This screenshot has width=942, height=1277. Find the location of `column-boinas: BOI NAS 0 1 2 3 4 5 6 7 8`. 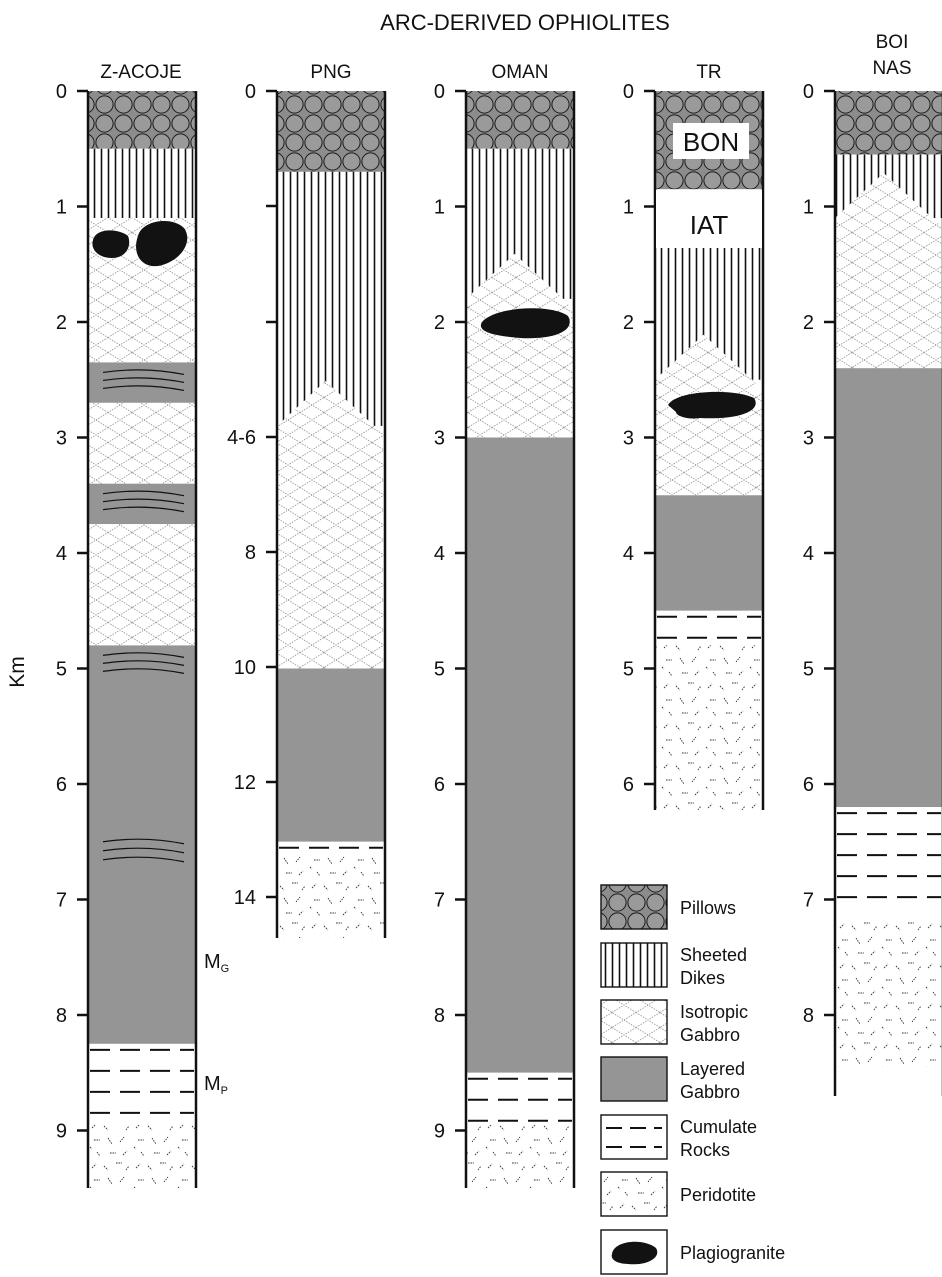

column-boinas: BOI NAS 0 1 2 3 4 5 6 7 8 is located at coordinates (872, 564).